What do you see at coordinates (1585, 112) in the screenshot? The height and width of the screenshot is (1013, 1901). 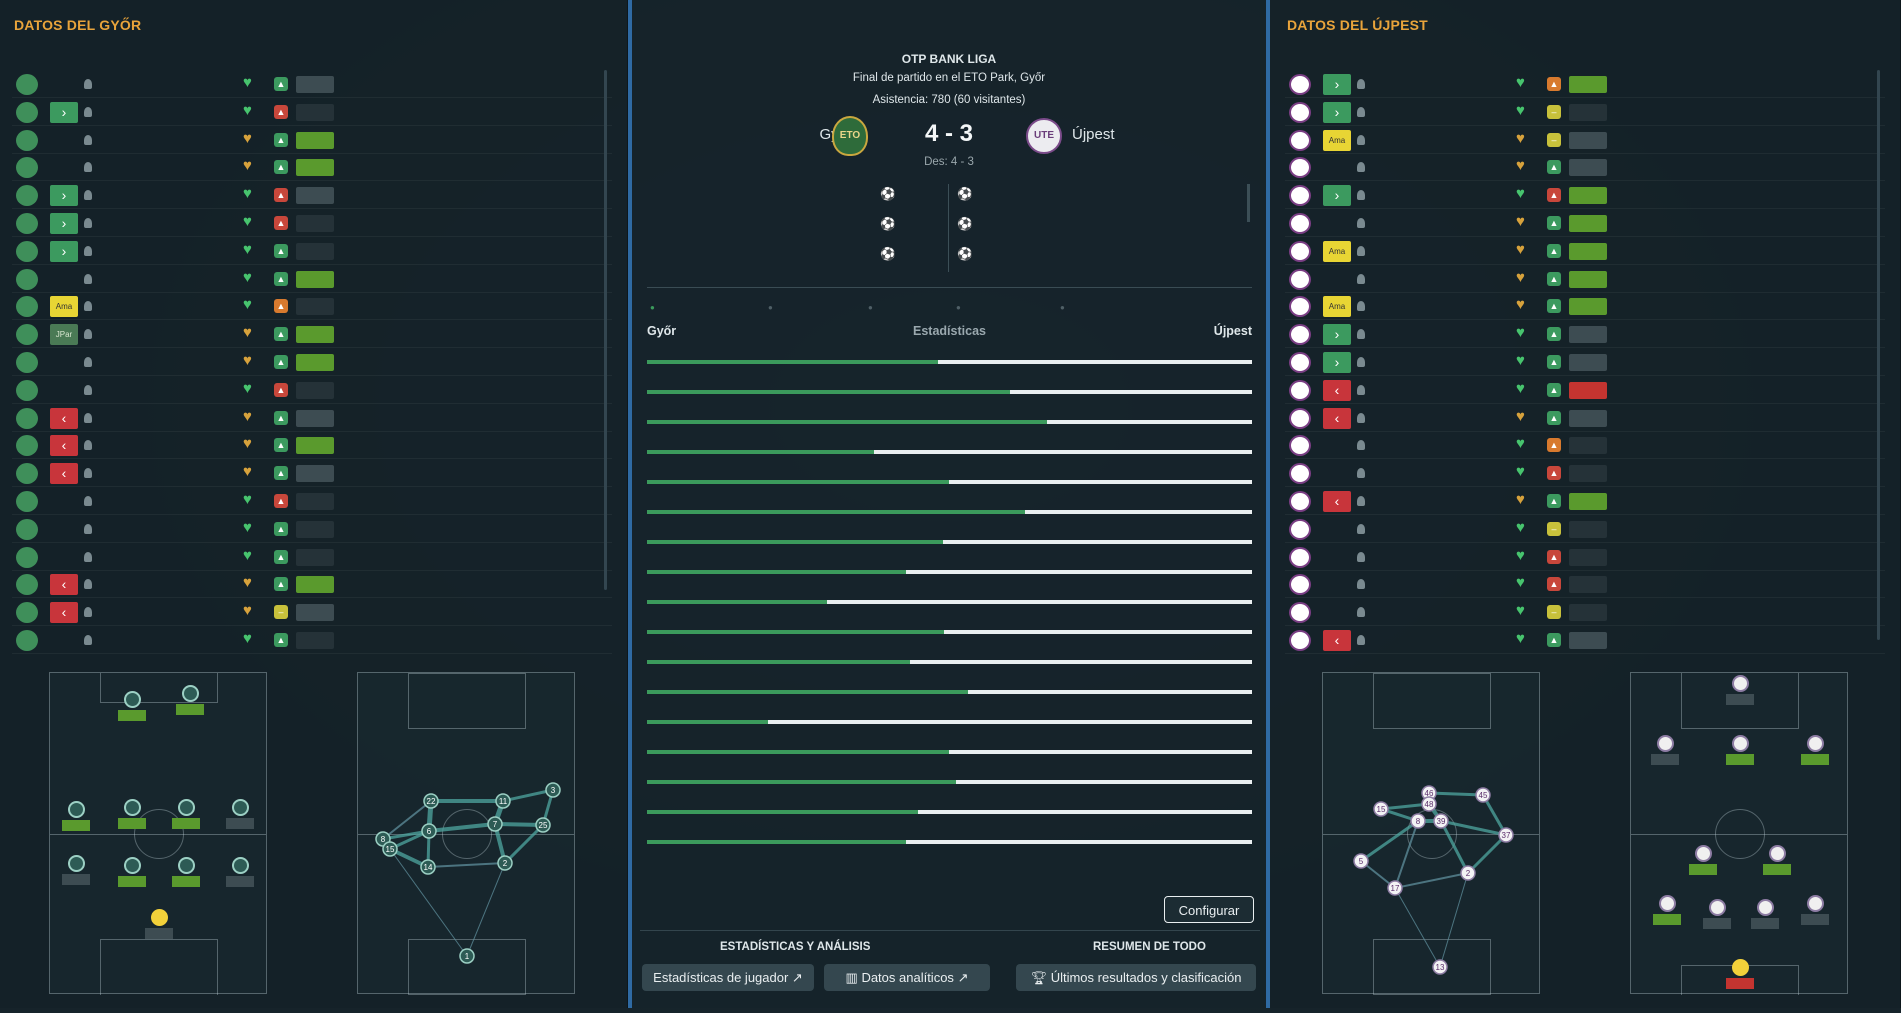 I see `player-row: › ♥ –` at bounding box center [1585, 112].